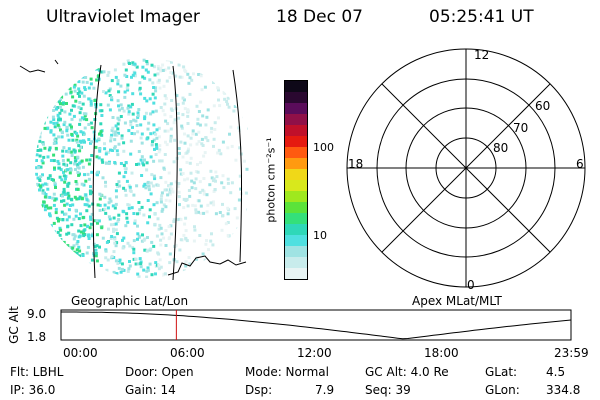 The image size is (600, 400). Describe the element at coordinates (563, 390) in the screenshot. I see `glon-value: 334.8` at that location.